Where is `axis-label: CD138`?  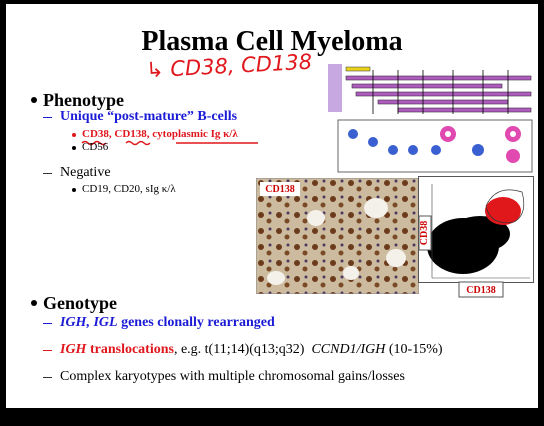 axis-label: CD138 is located at coordinates (480, 290).